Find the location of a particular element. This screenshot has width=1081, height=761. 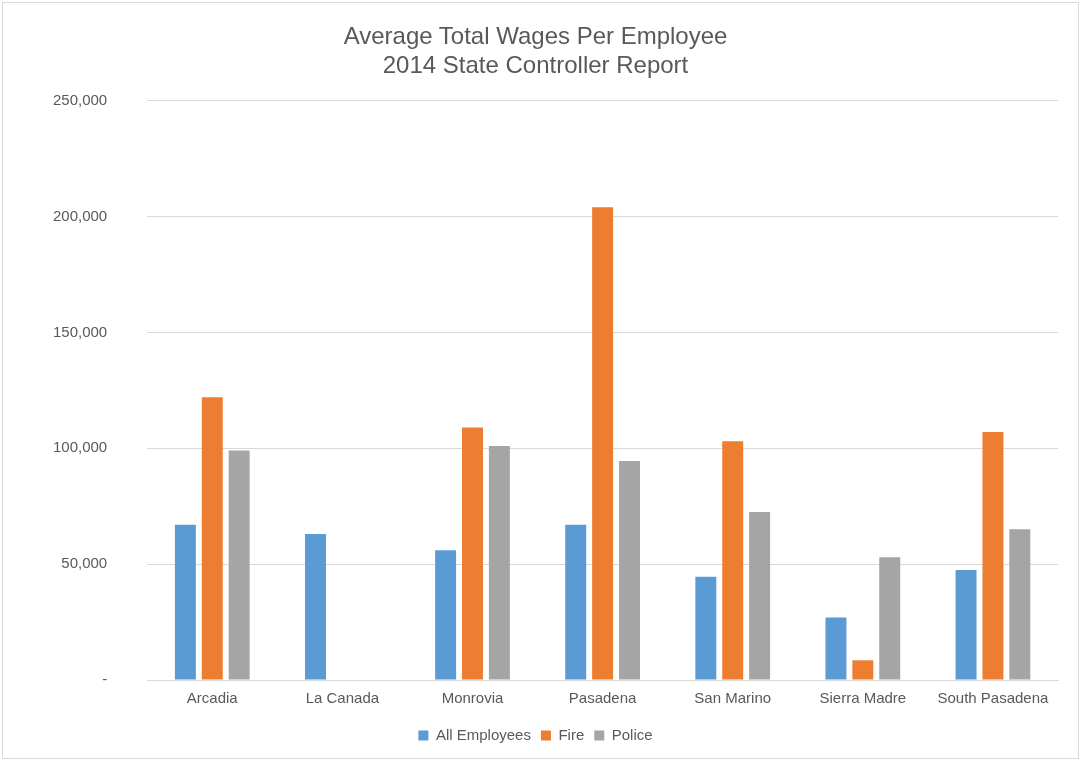

chart-title: Average Total Wages Per Employee is located at coordinates (535, 36).